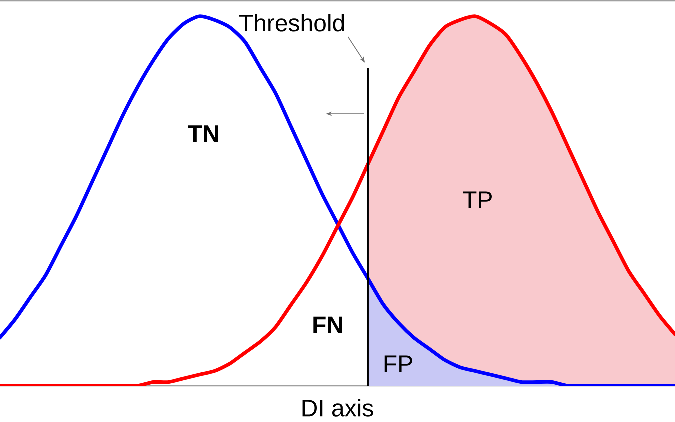  What do you see at coordinates (328, 325) in the screenshot?
I see `annotation: FN` at bounding box center [328, 325].